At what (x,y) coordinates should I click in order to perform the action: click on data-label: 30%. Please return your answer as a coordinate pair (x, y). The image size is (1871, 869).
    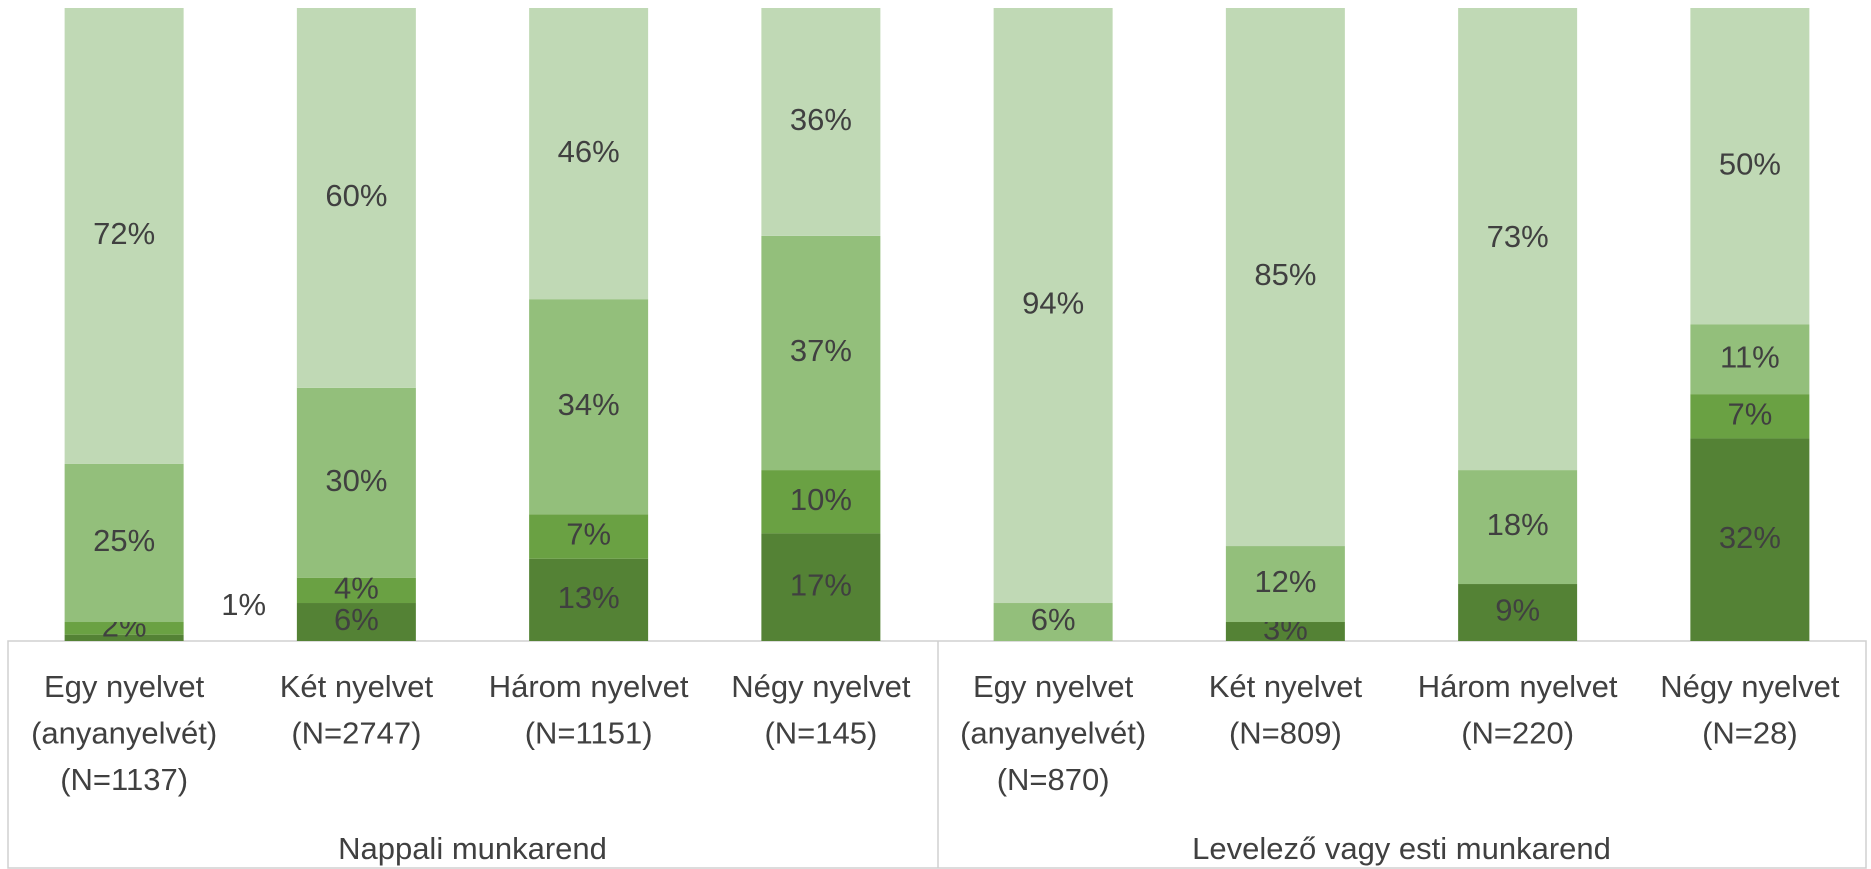
    Looking at the image, I should click on (356, 480).